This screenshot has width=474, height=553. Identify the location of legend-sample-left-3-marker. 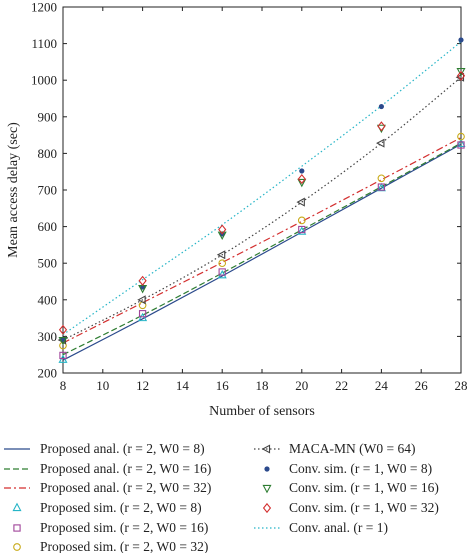
(17, 507).